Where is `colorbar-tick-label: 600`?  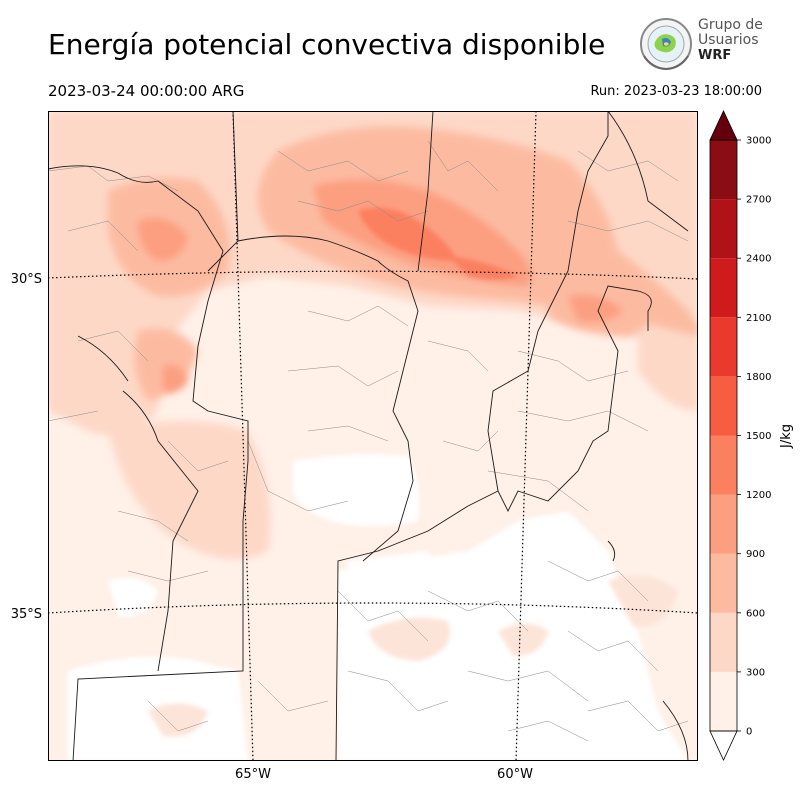
colorbar-tick-label: 600 is located at coordinates (755, 613).